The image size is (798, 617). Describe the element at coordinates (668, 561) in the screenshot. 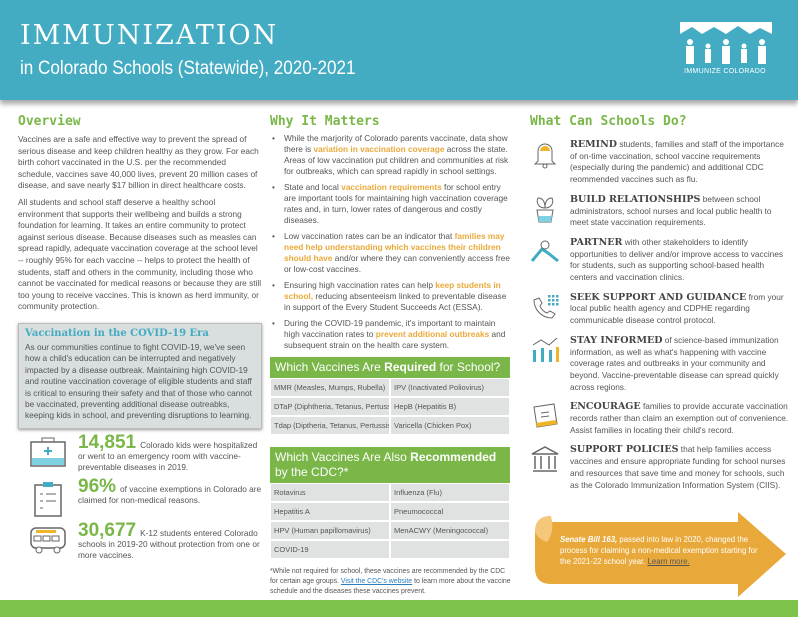

I see `learn-more-link: Learn more.` at that location.